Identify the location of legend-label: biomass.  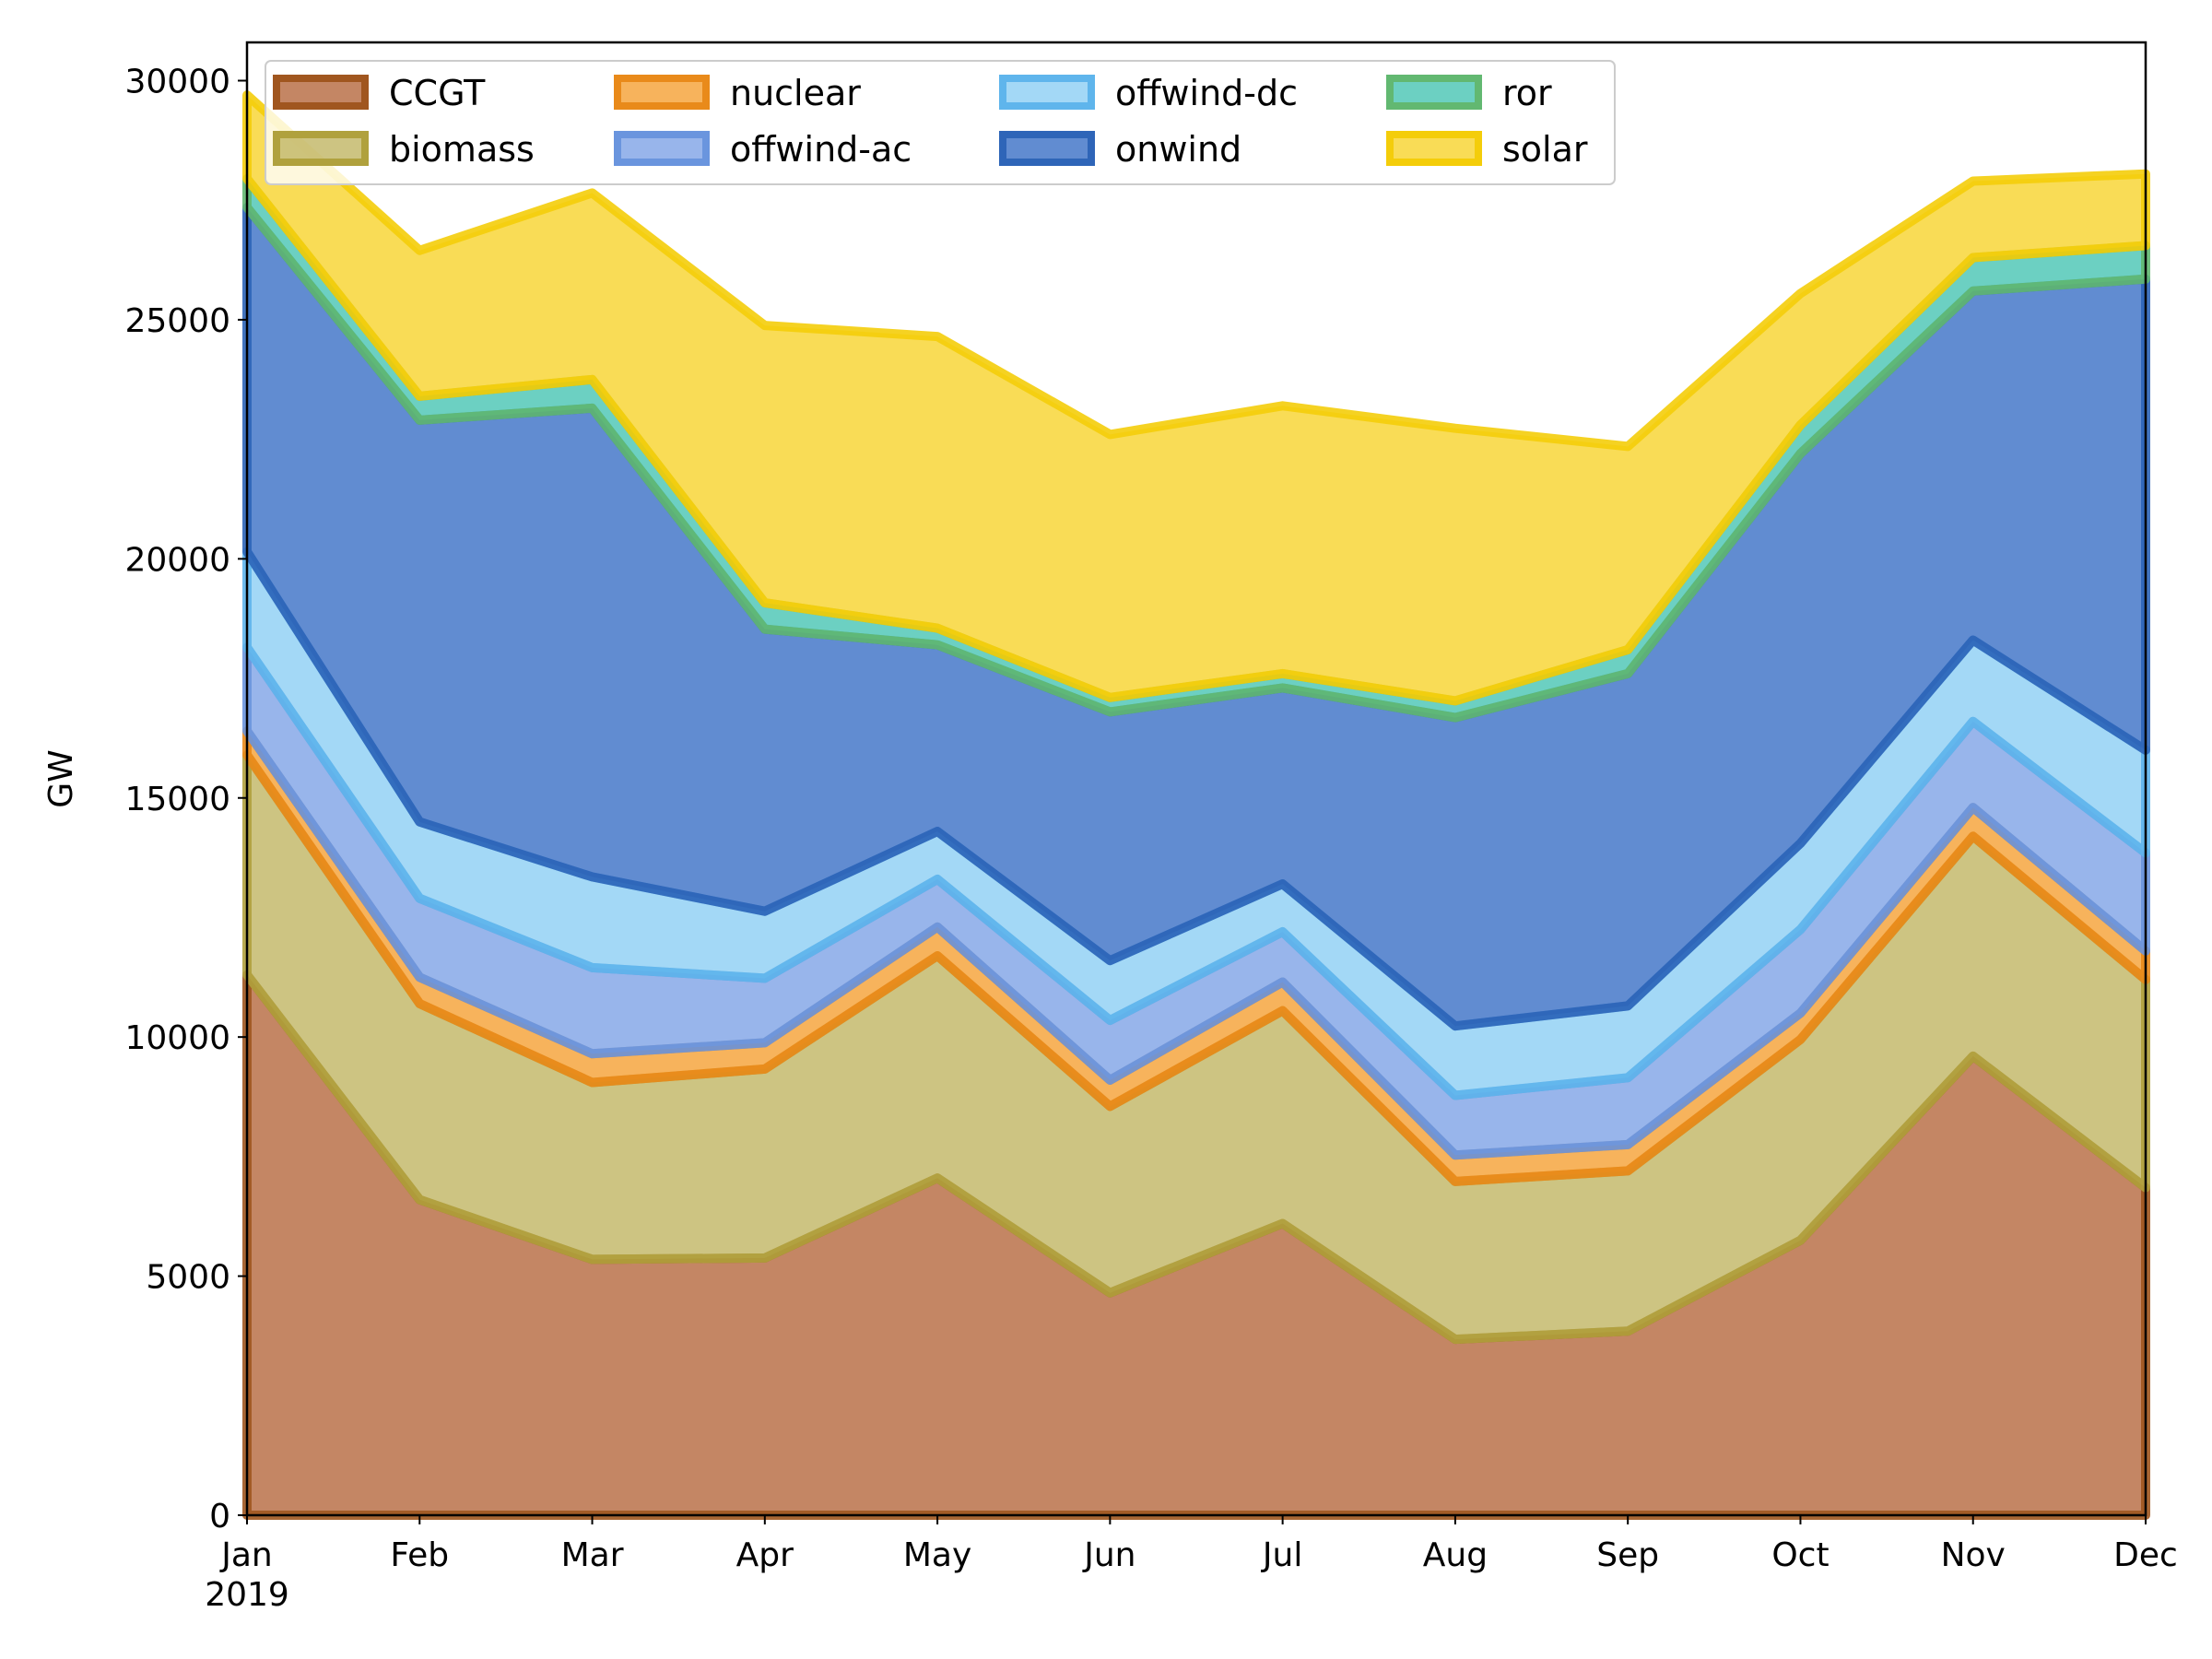
(462, 149).